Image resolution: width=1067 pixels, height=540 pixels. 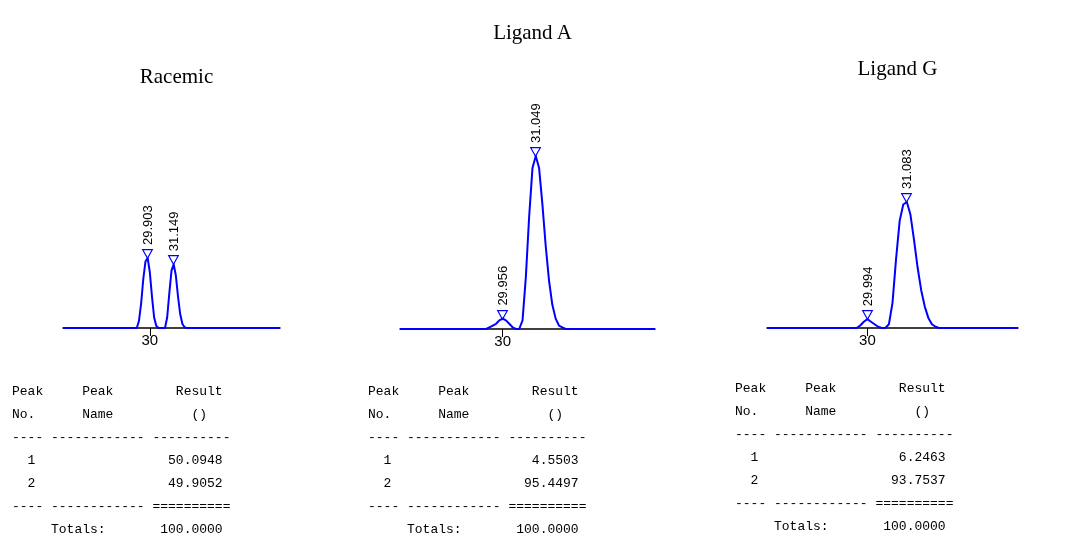 What do you see at coordinates (503, 285) in the screenshot?
I see `annotation: 29.956` at bounding box center [503, 285].